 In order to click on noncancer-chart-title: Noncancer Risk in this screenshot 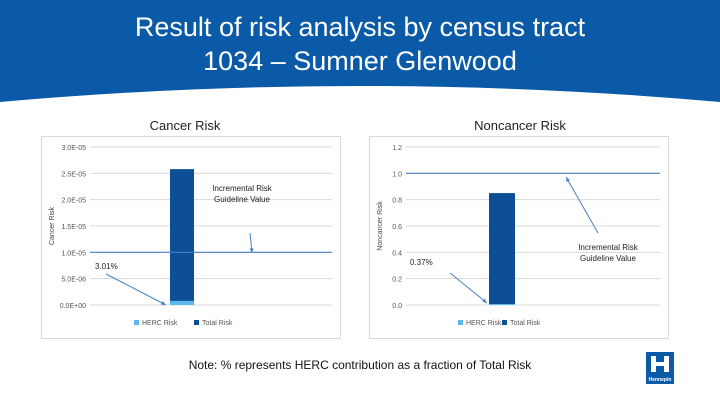, I will do `click(520, 125)`.